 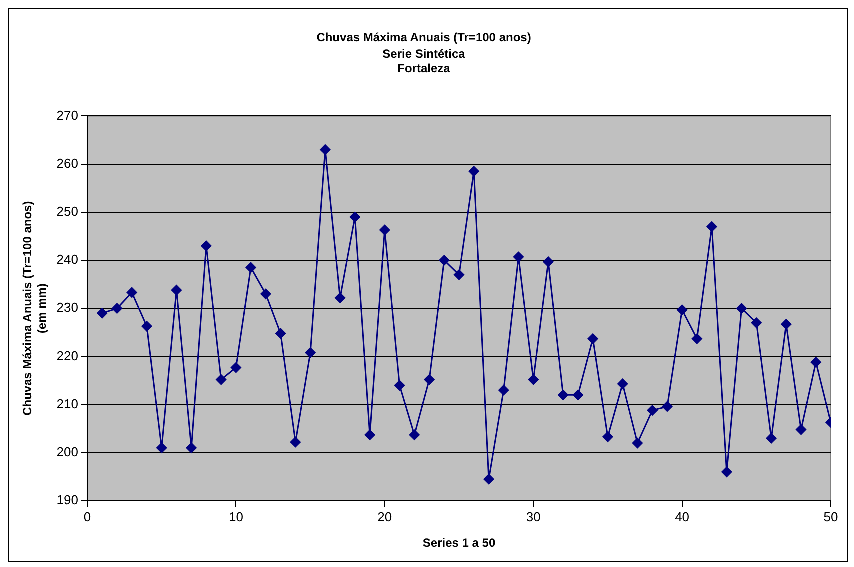 What do you see at coordinates (67, 308) in the screenshot?
I see `y-tick-label: 230` at bounding box center [67, 308].